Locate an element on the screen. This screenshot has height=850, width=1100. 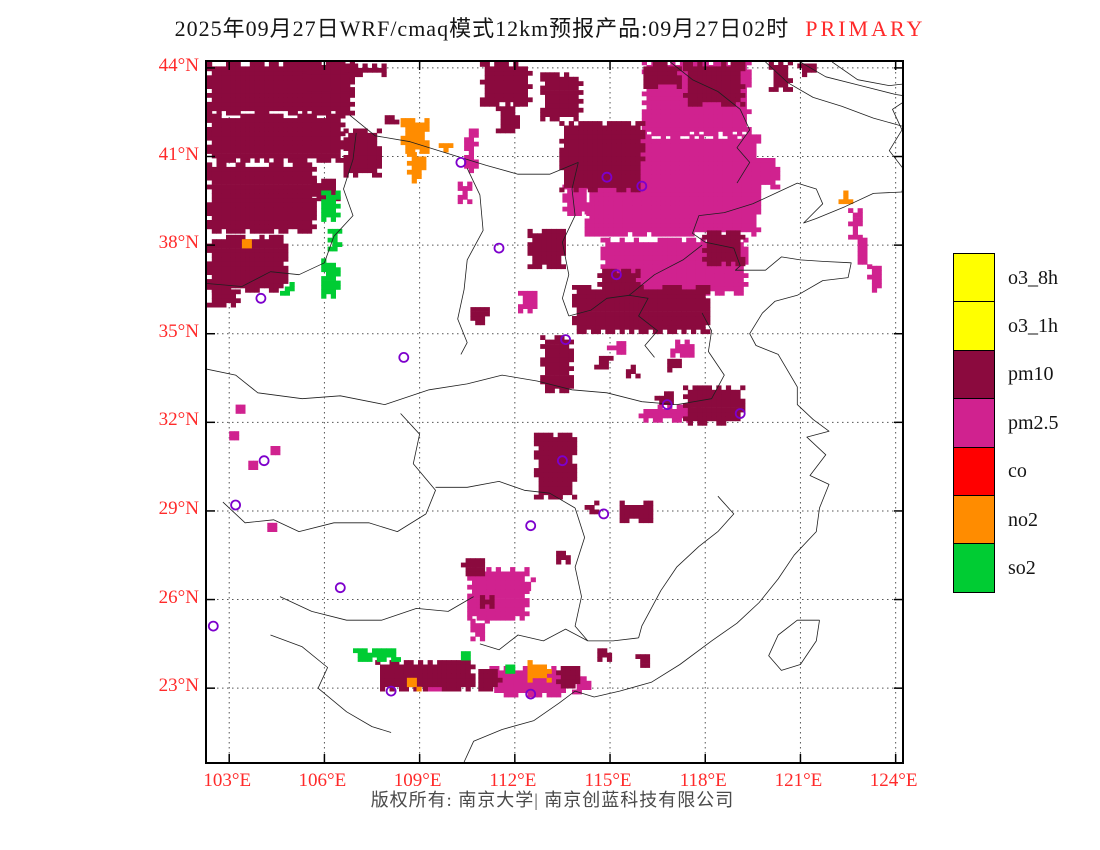
lat-axis-label: 32°N is located at coordinates (178, 420).